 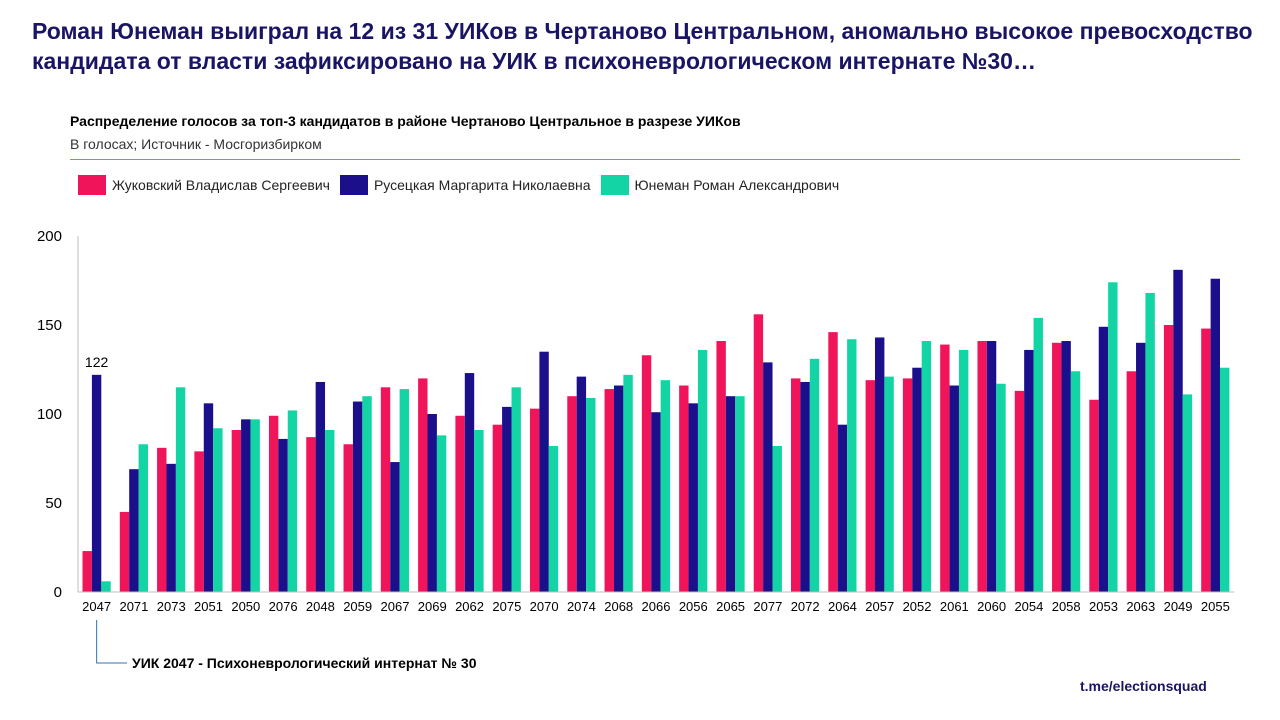 What do you see at coordinates (283, 606) in the screenshot?
I see `x-tick-label: 2076` at bounding box center [283, 606].